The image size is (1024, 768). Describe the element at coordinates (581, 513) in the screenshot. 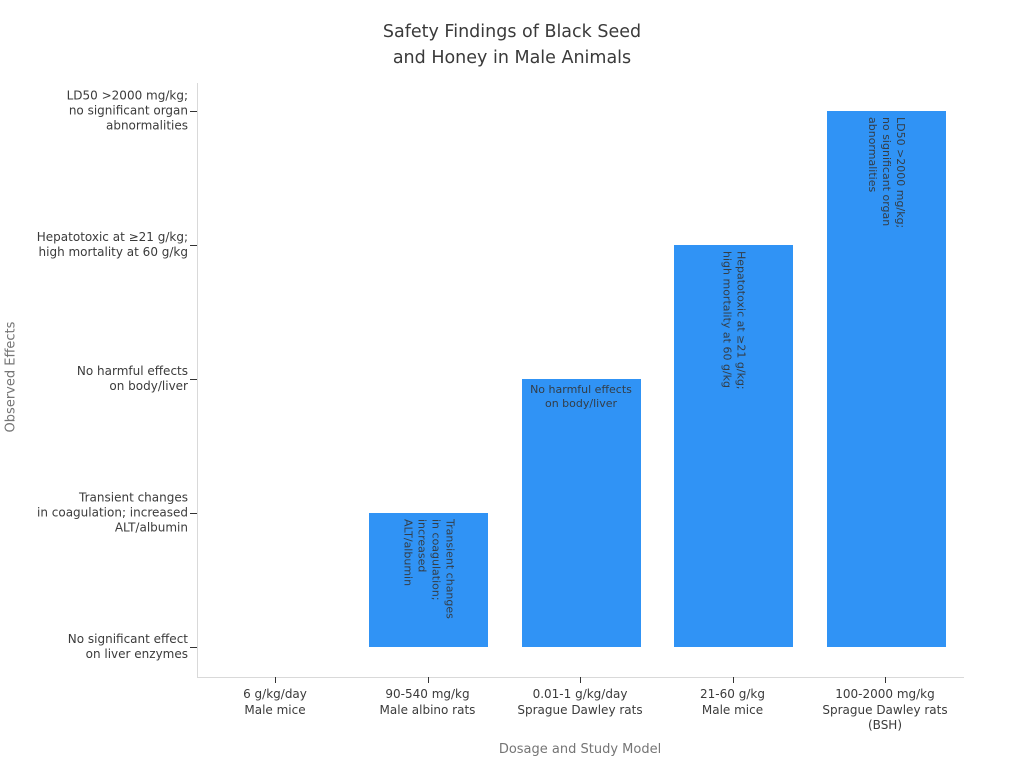

I see `bar: No harmful effects on body/liver` at that location.